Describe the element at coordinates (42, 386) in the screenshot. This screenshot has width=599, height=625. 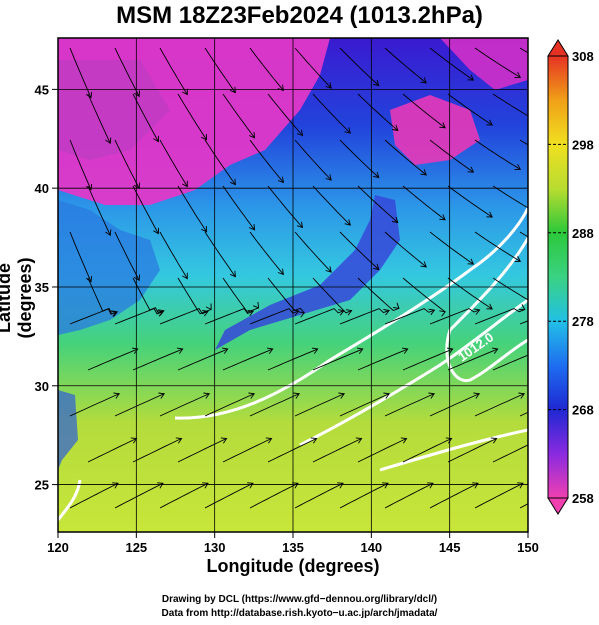
I see `y-tick-label: 30` at that location.